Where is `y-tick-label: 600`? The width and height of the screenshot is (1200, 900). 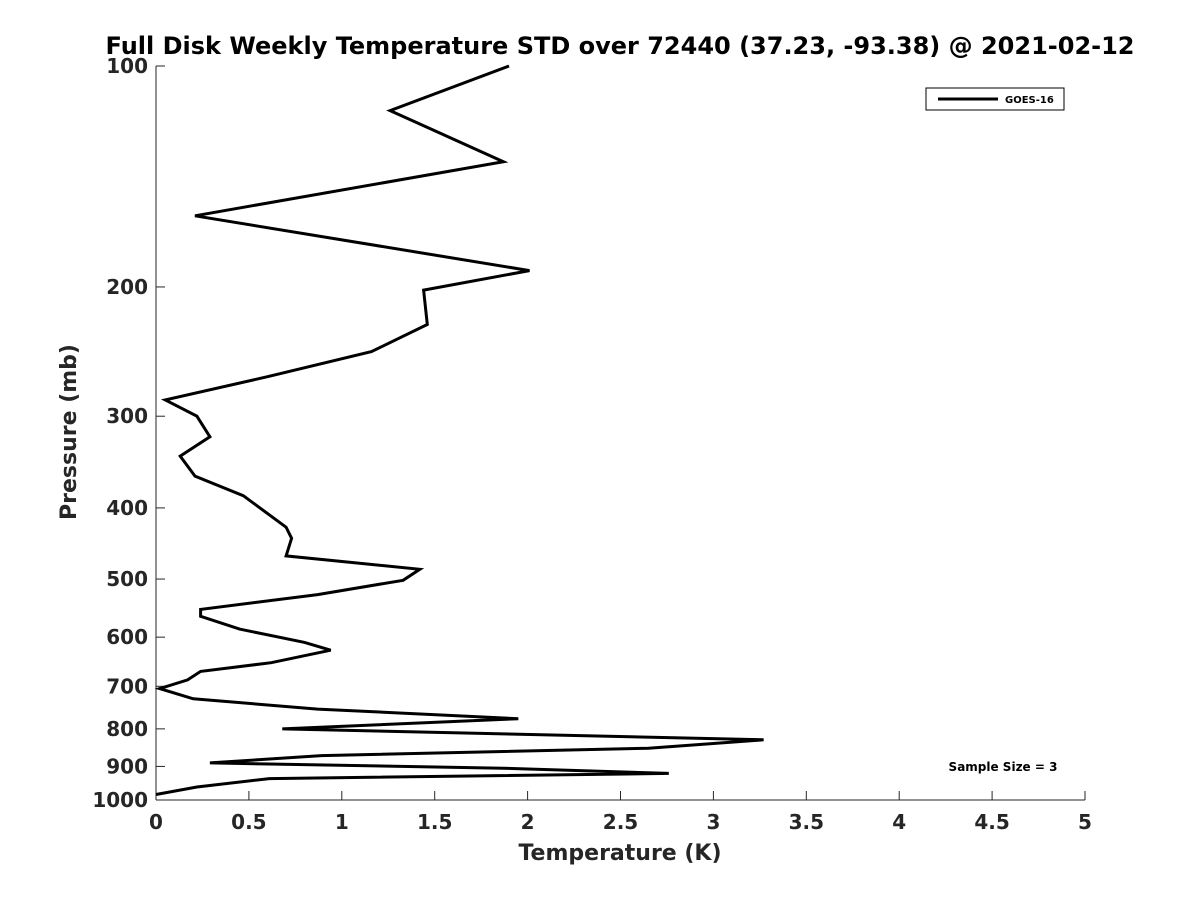 y-tick-label: 600 is located at coordinates (127, 637).